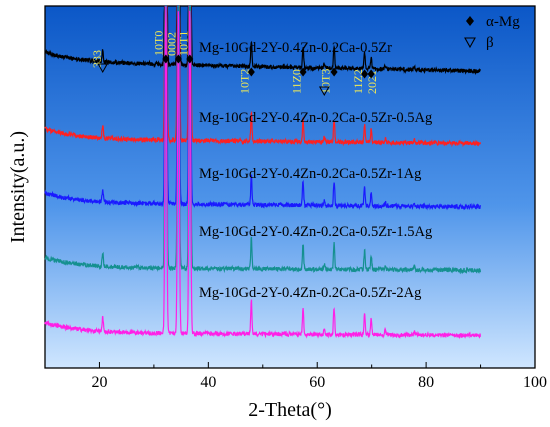 This screenshot has height=427, width=550. Describe the element at coordinates (358, 81) in the screenshot. I see `peak-annotation-8: 11Z2` at that location.